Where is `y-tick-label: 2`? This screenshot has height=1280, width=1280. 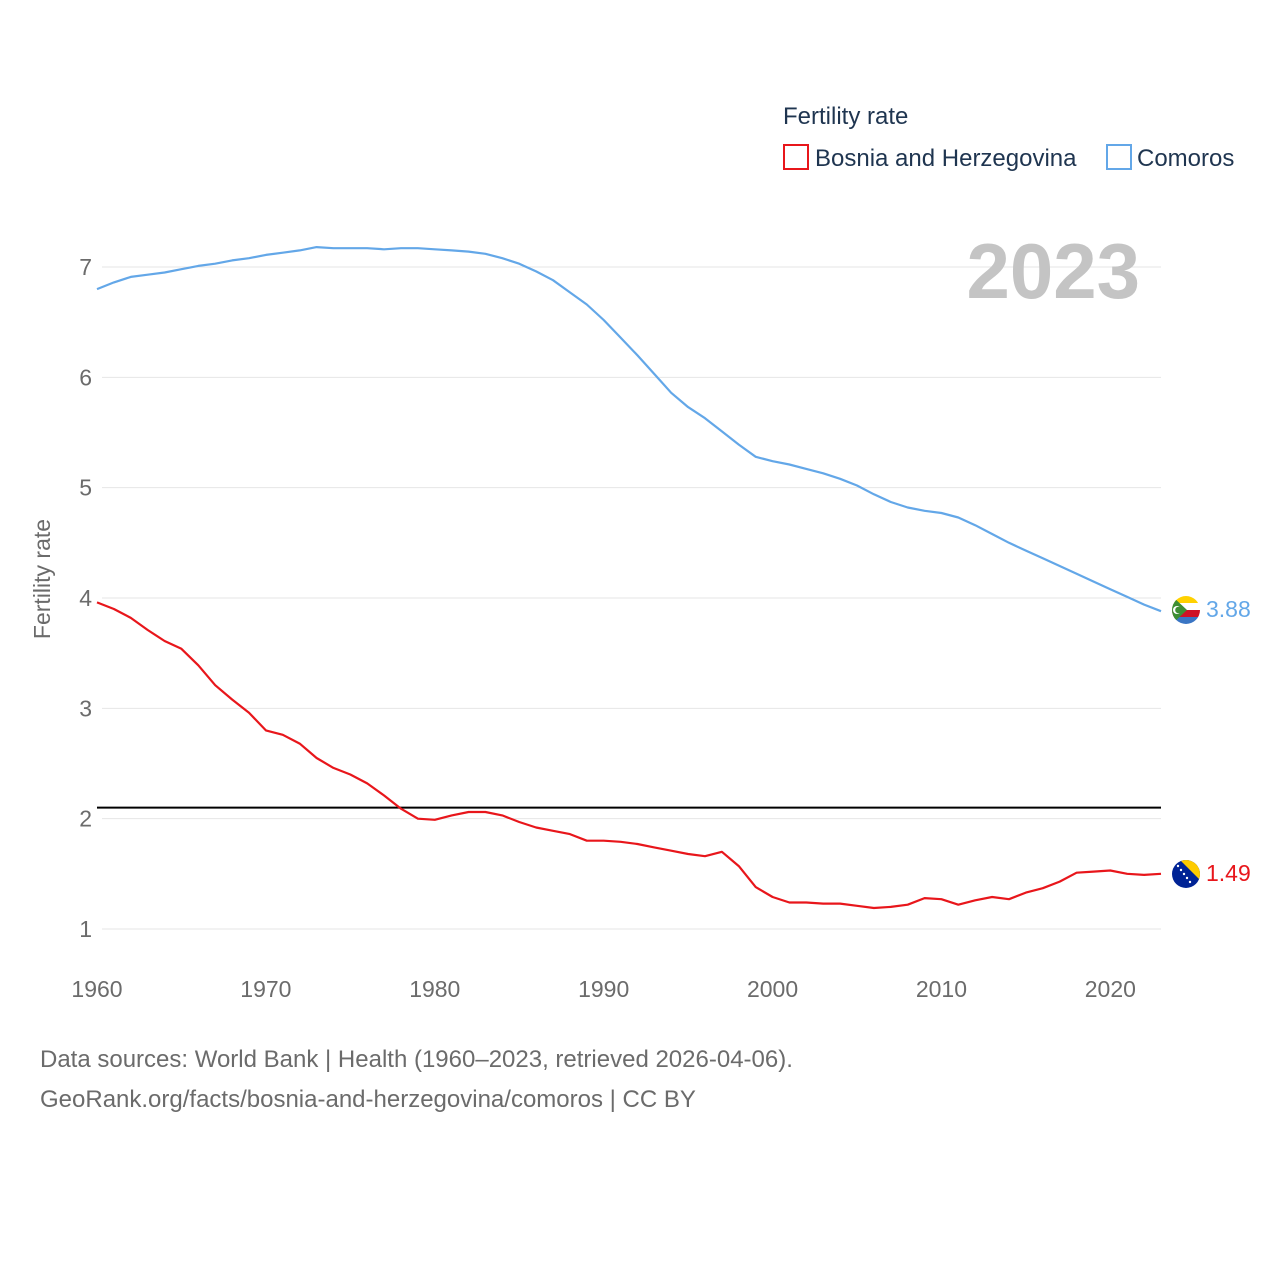
y-tick-label: 2 is located at coordinates (85, 819).